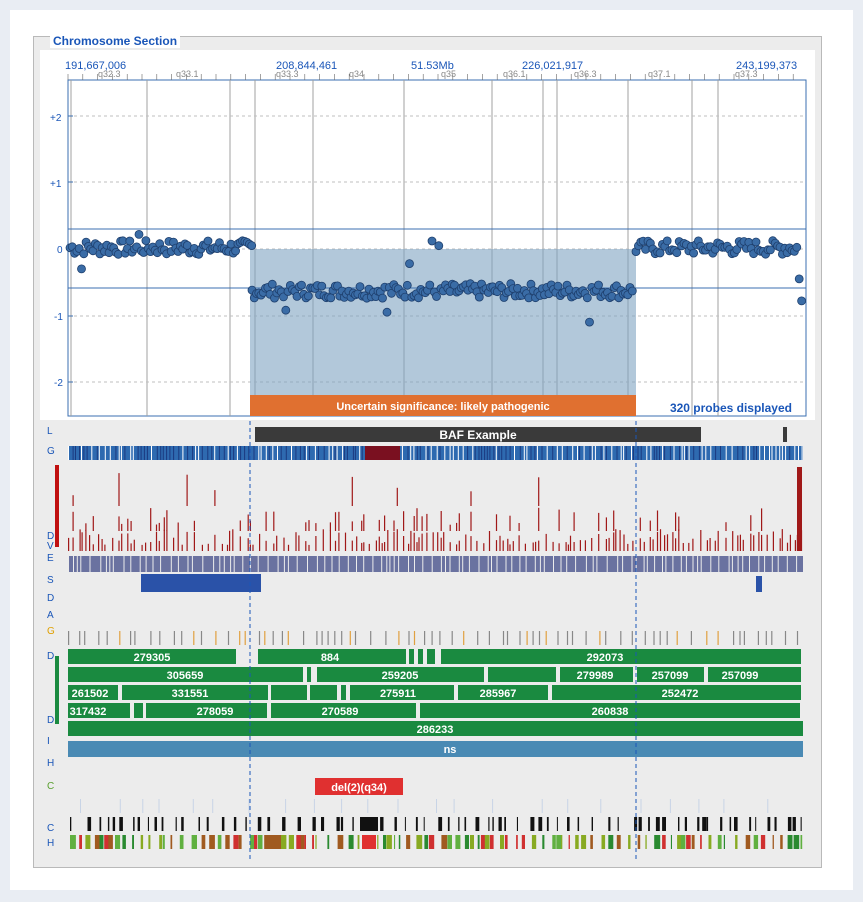 The height and width of the screenshot is (902, 863). Describe the element at coordinates (435, 749) in the screenshot. I see `ns-bar` at that location.